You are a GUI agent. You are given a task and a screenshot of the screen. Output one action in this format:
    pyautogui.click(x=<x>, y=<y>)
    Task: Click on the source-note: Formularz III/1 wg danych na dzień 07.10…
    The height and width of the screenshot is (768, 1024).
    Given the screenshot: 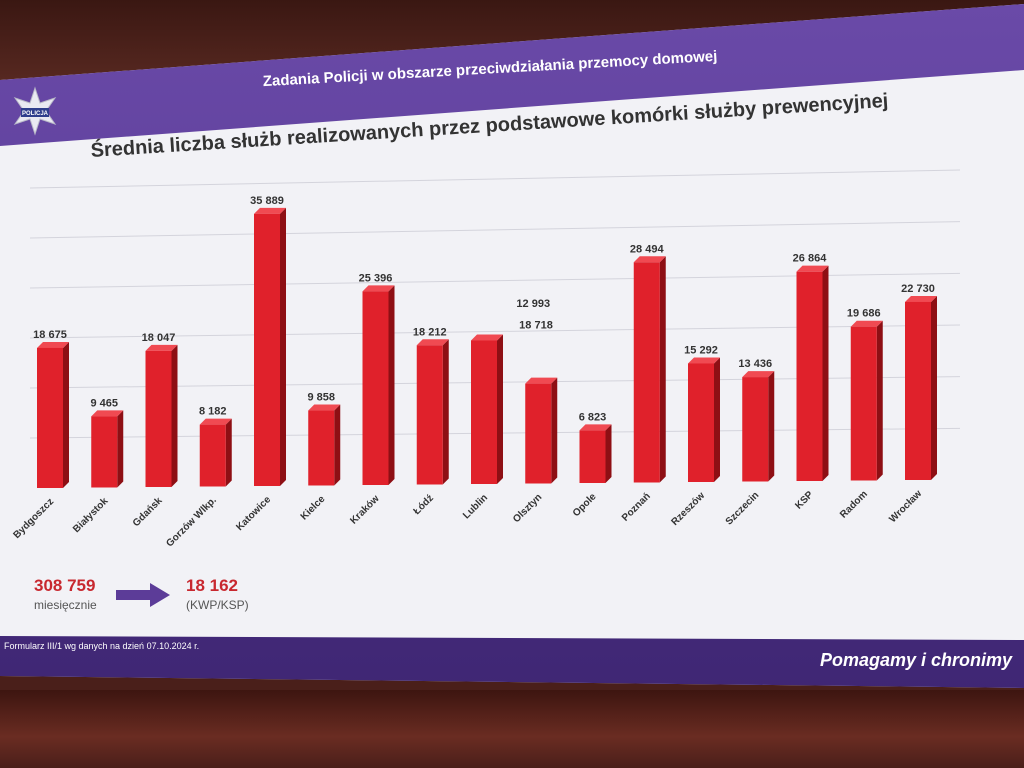 What is the action you would take?
    pyautogui.click(x=102, y=646)
    